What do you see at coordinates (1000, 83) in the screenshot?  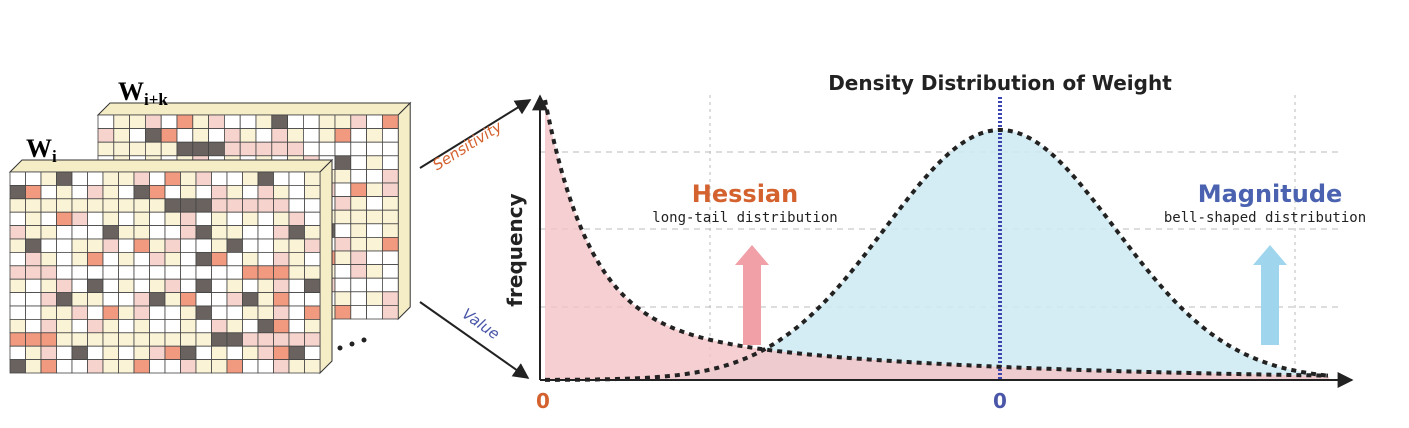 I see `plot-title: Density Distribution of Weight` at bounding box center [1000, 83].